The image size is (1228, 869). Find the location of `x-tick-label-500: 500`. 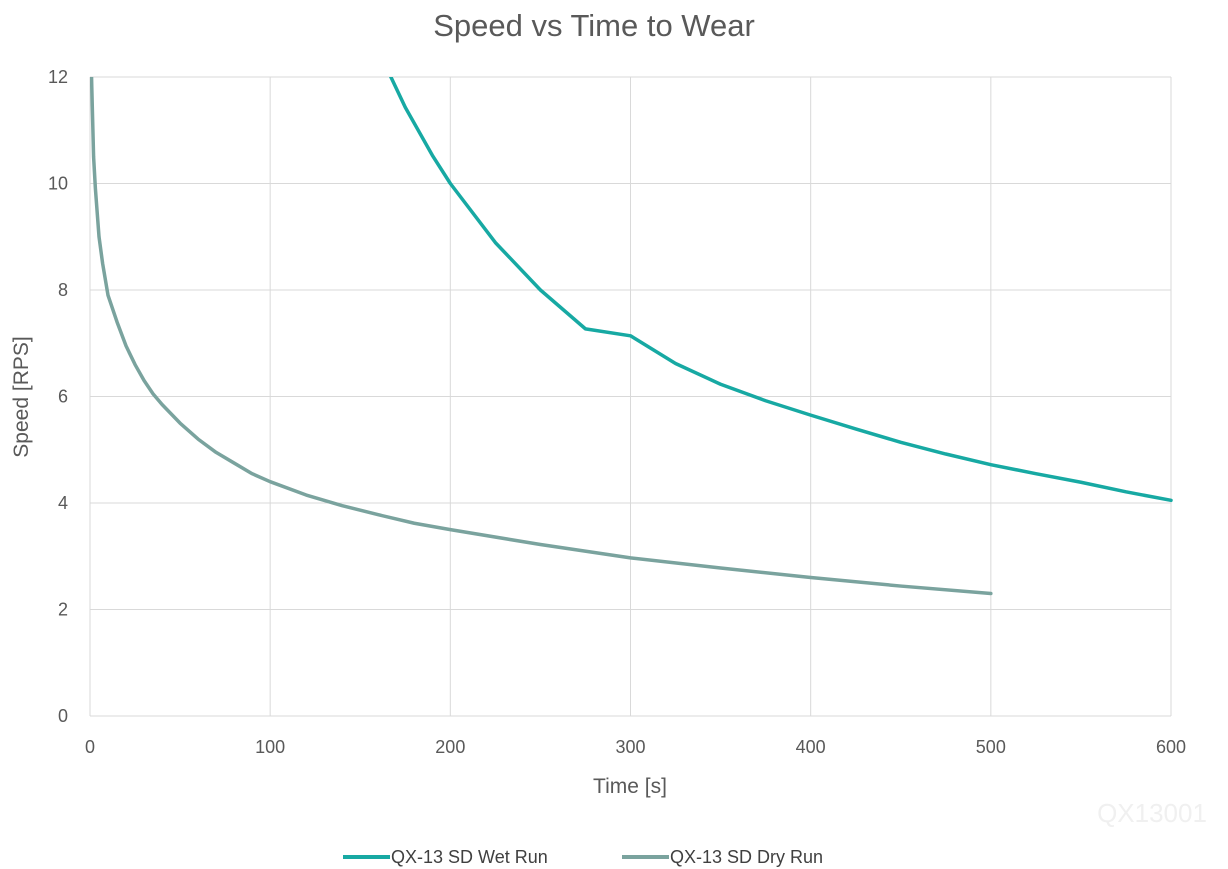

x-tick-label-500: 500 is located at coordinates (991, 747).